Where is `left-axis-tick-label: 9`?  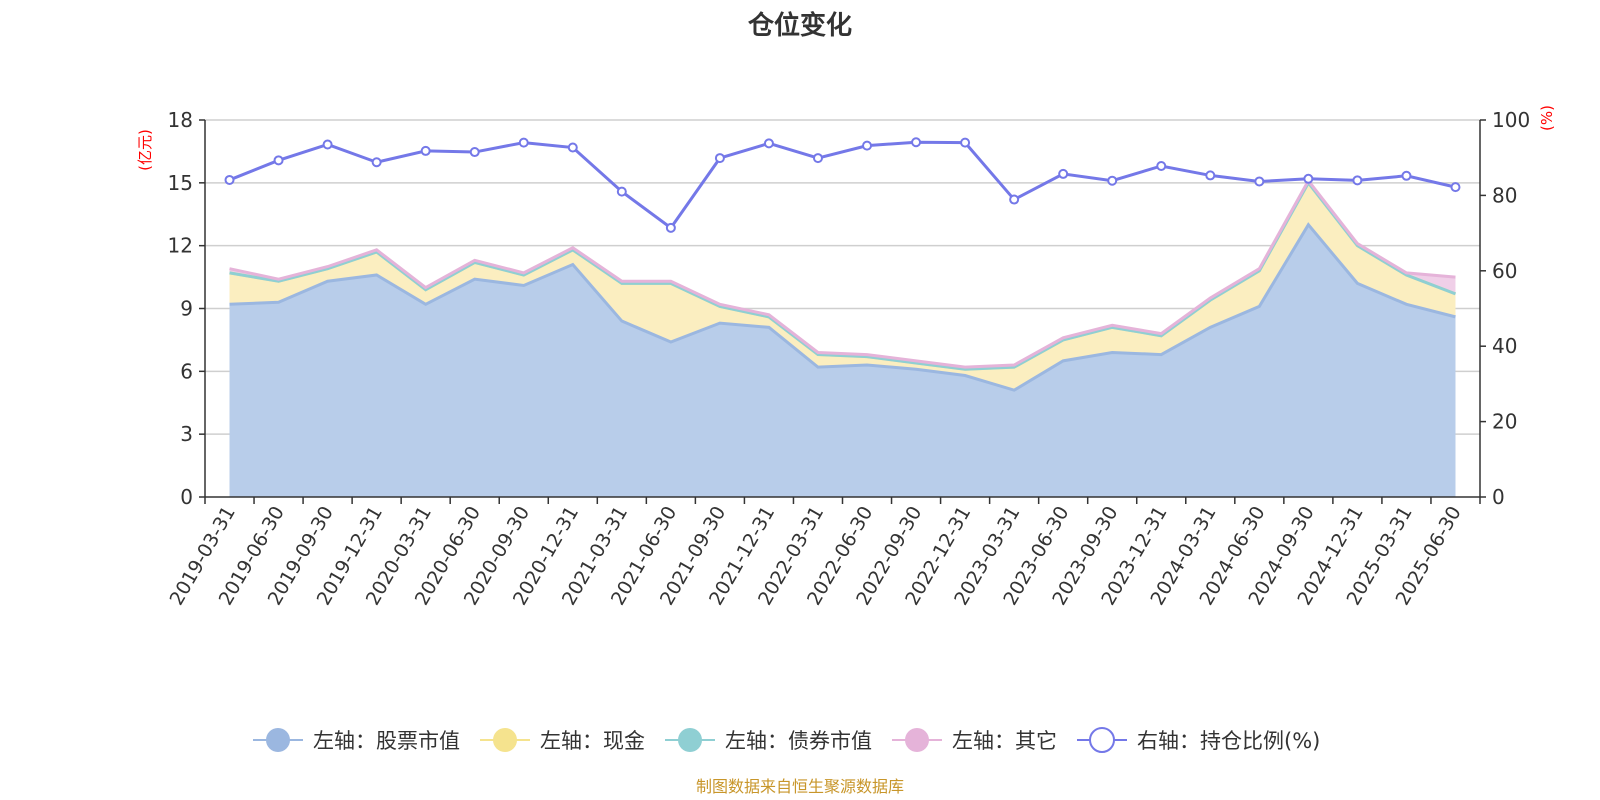
left-axis-tick-label: 9 is located at coordinates (186, 309).